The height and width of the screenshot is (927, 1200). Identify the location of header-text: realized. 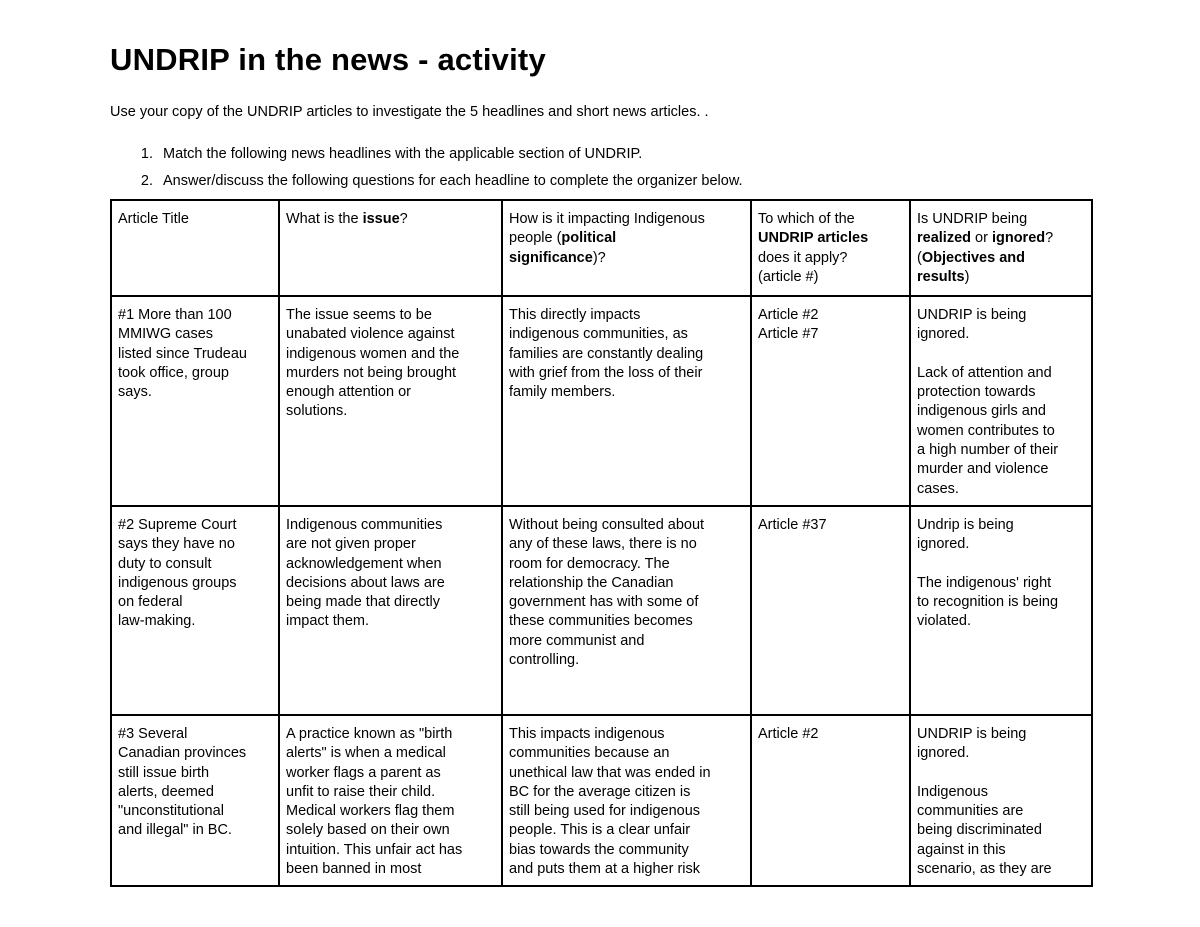
(944, 238).